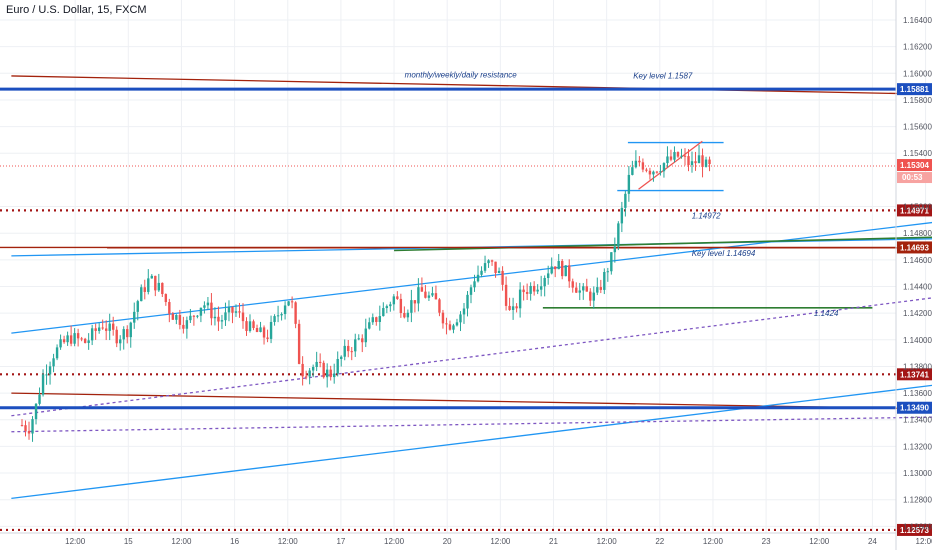 The width and height of the screenshot is (932, 550). I want to click on price-tick-label: 1.16400, so click(917, 20).